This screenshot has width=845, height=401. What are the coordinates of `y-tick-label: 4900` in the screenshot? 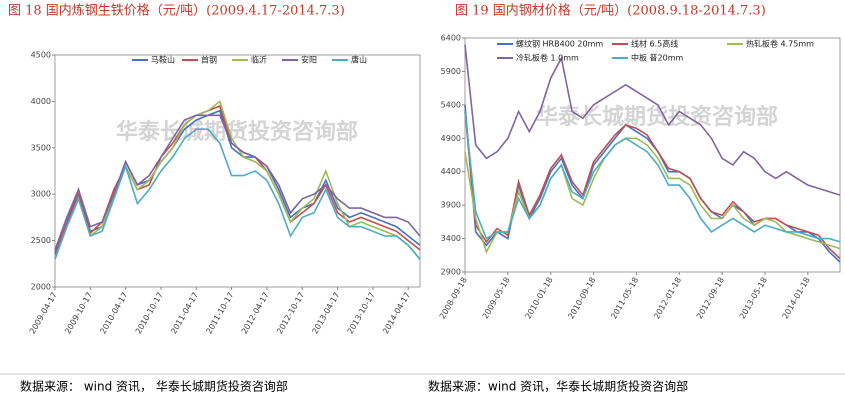 It's located at (451, 138).